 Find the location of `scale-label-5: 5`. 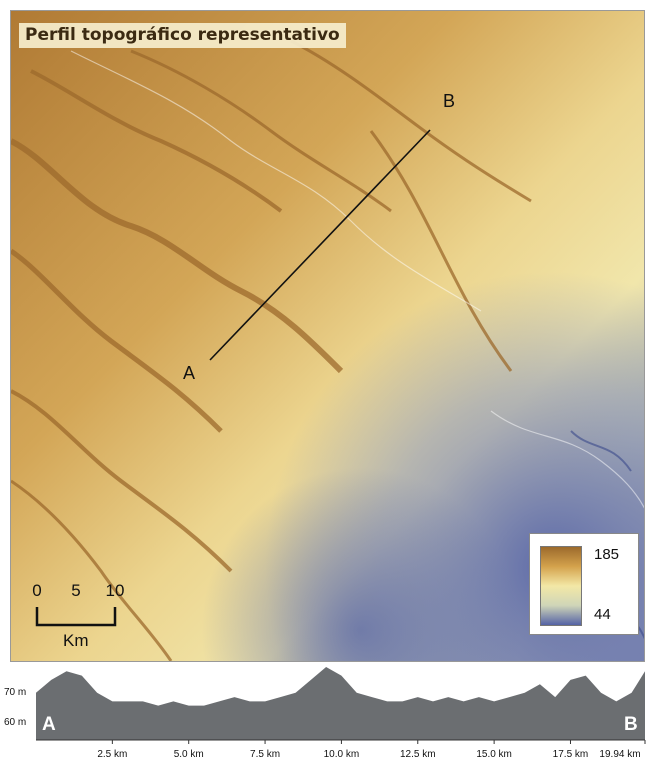

scale-label-5: 5 is located at coordinates (76, 590).